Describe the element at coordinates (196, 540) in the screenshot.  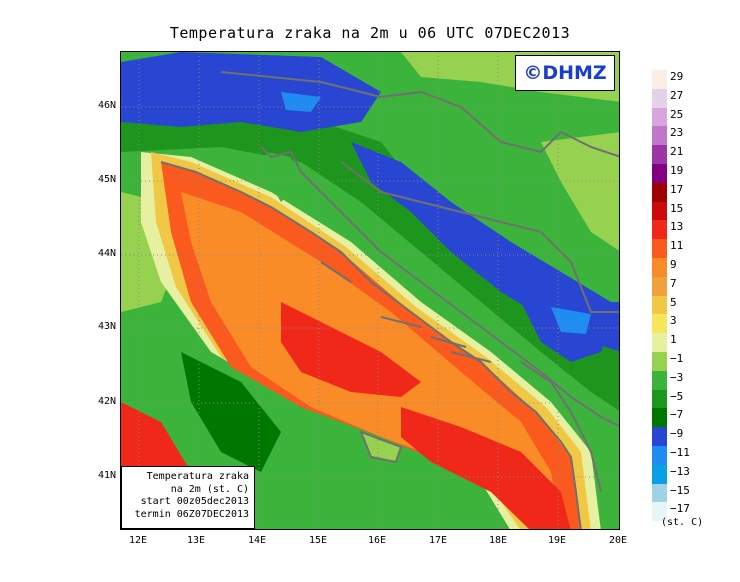
I see `lon-tick: 13E` at that location.